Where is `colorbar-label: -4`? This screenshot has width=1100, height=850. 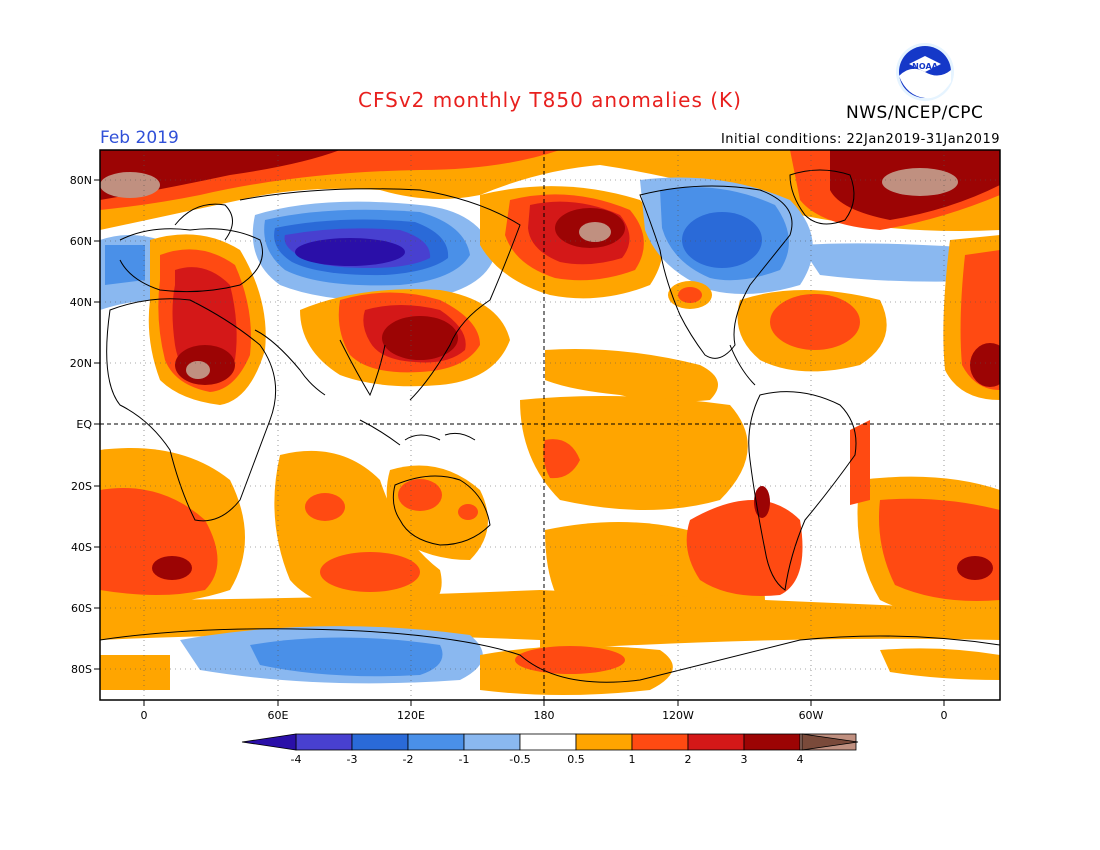 colorbar-label: -4 is located at coordinates (296, 759).